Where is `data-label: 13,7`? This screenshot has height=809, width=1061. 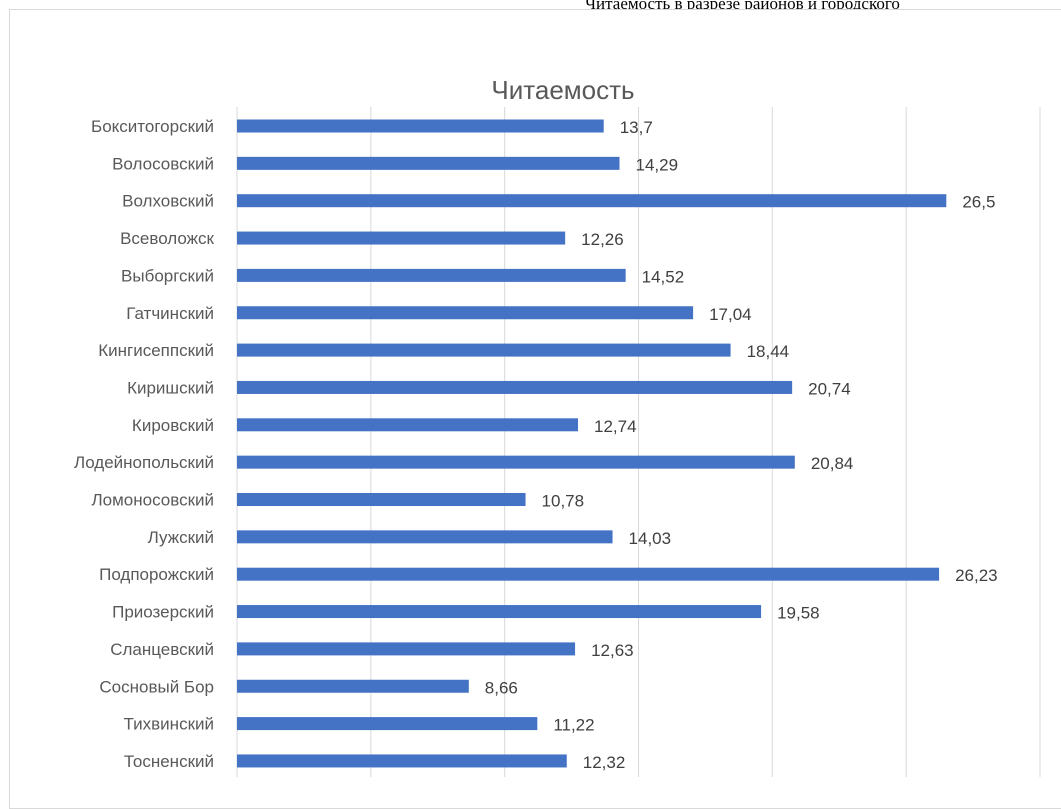
data-label: 13,7 is located at coordinates (636, 127).